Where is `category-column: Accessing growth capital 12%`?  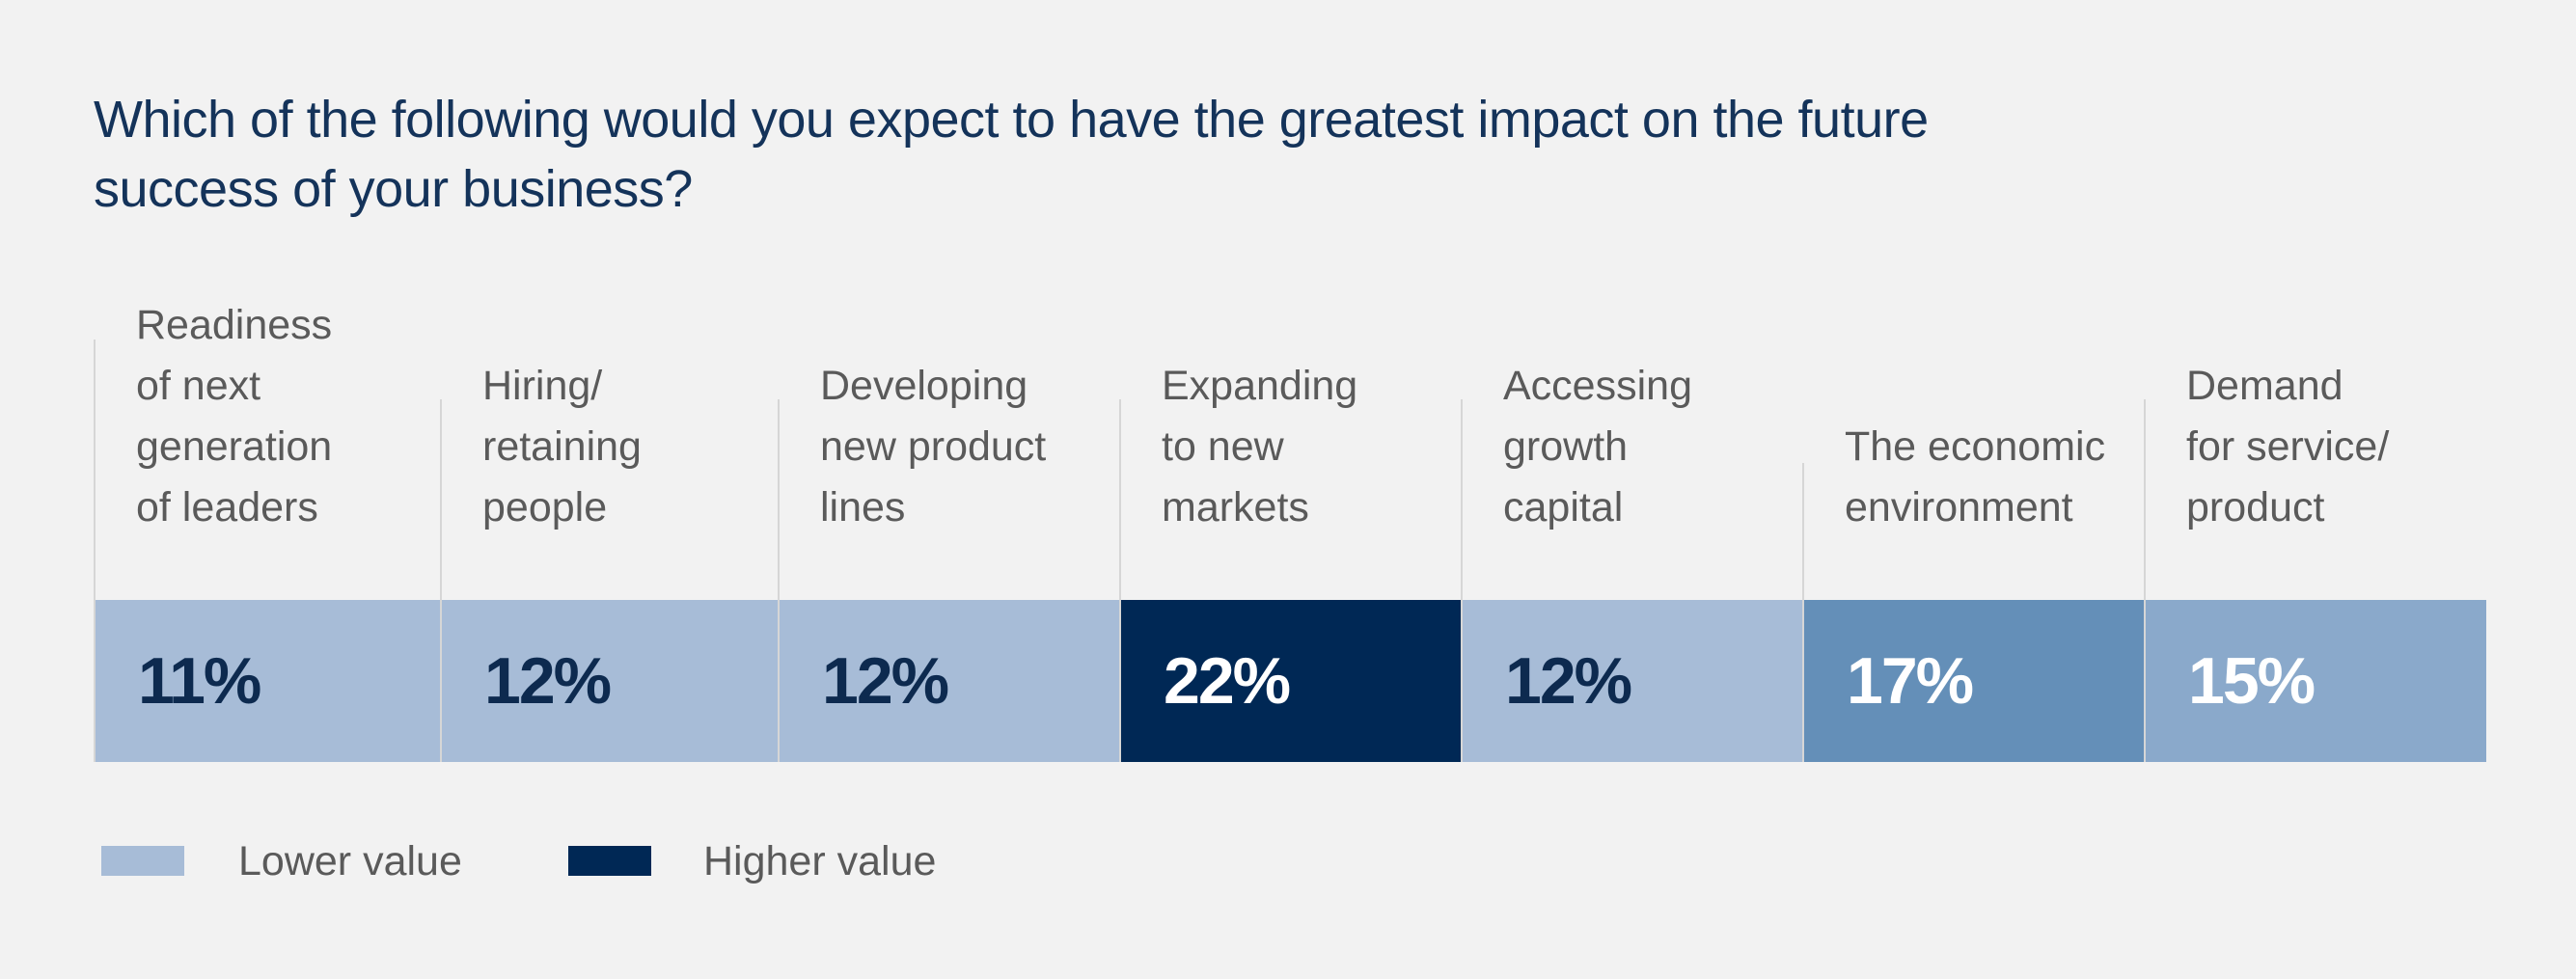
category-column: Accessing growth capital 12% is located at coordinates (1631, 381).